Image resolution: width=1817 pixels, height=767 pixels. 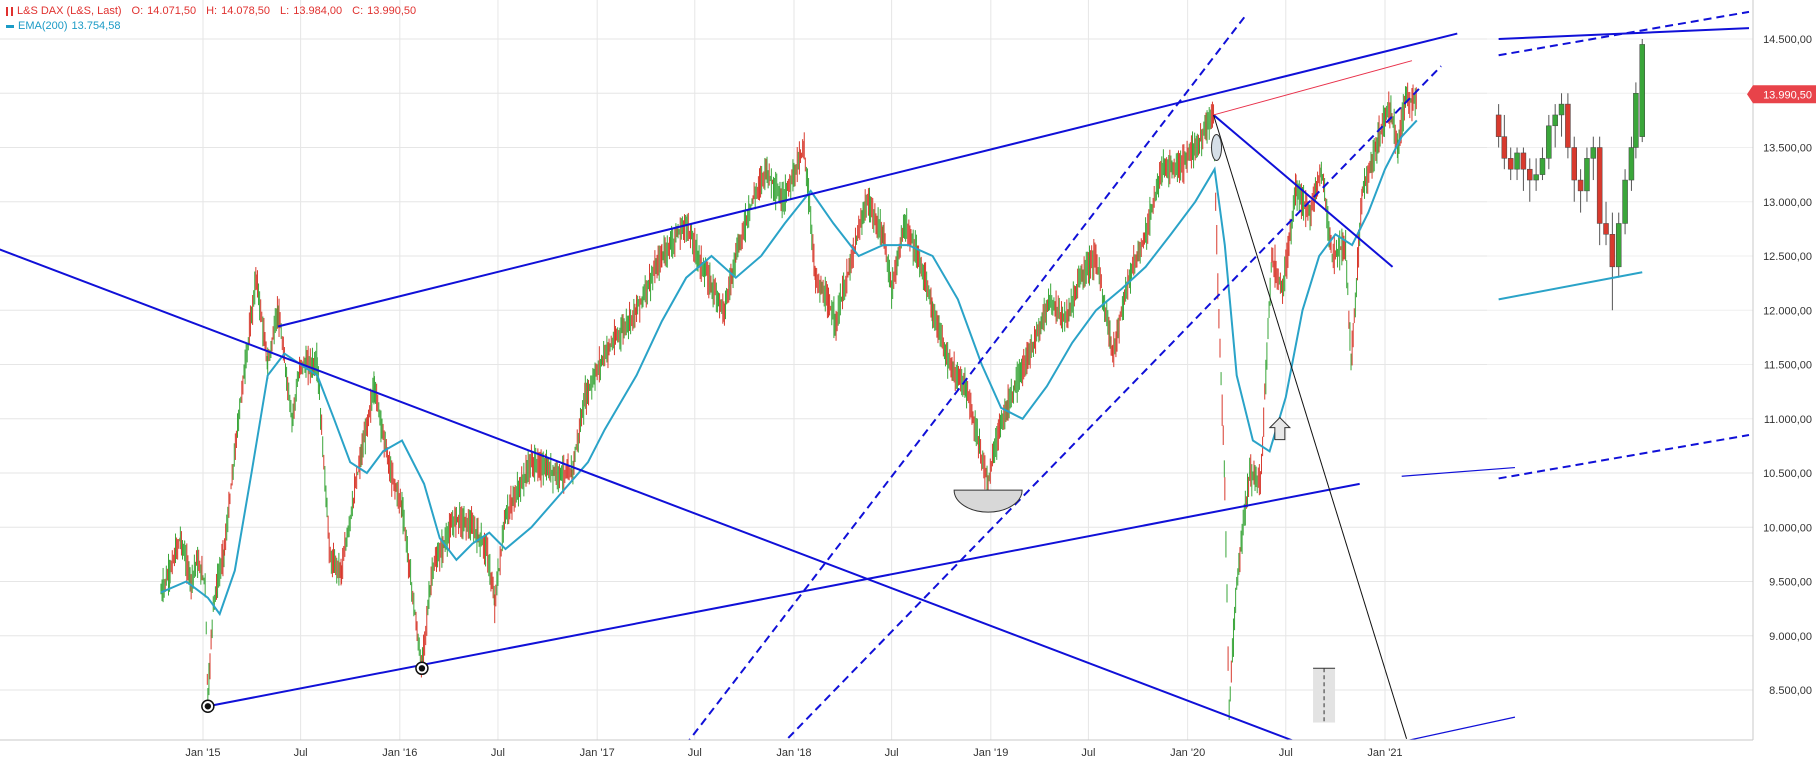 What do you see at coordinates (43, 26) in the screenshot?
I see `legend-ema-label: EMA(200)` at bounding box center [43, 26].